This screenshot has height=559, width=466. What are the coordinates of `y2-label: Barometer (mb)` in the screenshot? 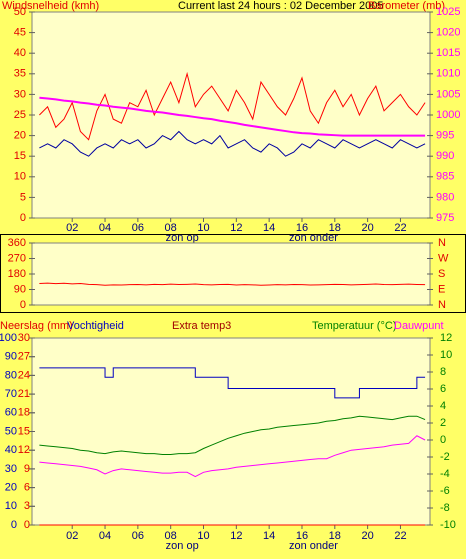 It's located at (406, 6).